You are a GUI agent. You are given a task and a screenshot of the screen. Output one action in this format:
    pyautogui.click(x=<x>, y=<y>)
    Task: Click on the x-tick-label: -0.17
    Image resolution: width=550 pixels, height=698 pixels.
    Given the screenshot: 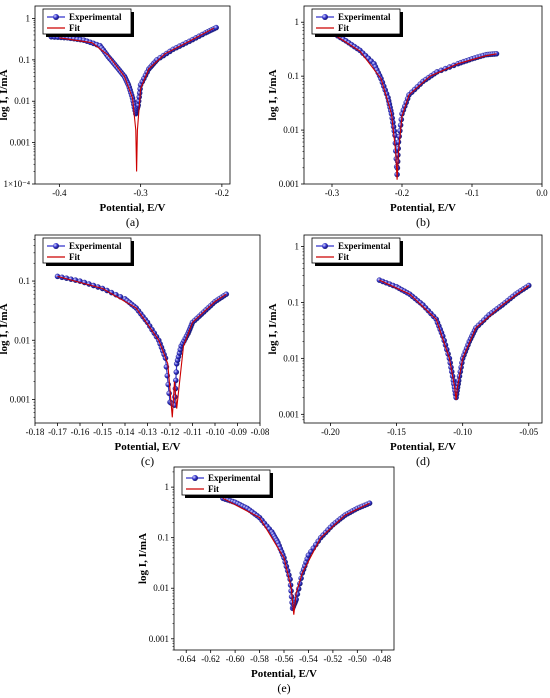 What is the action you would take?
    pyautogui.click(x=57, y=432)
    